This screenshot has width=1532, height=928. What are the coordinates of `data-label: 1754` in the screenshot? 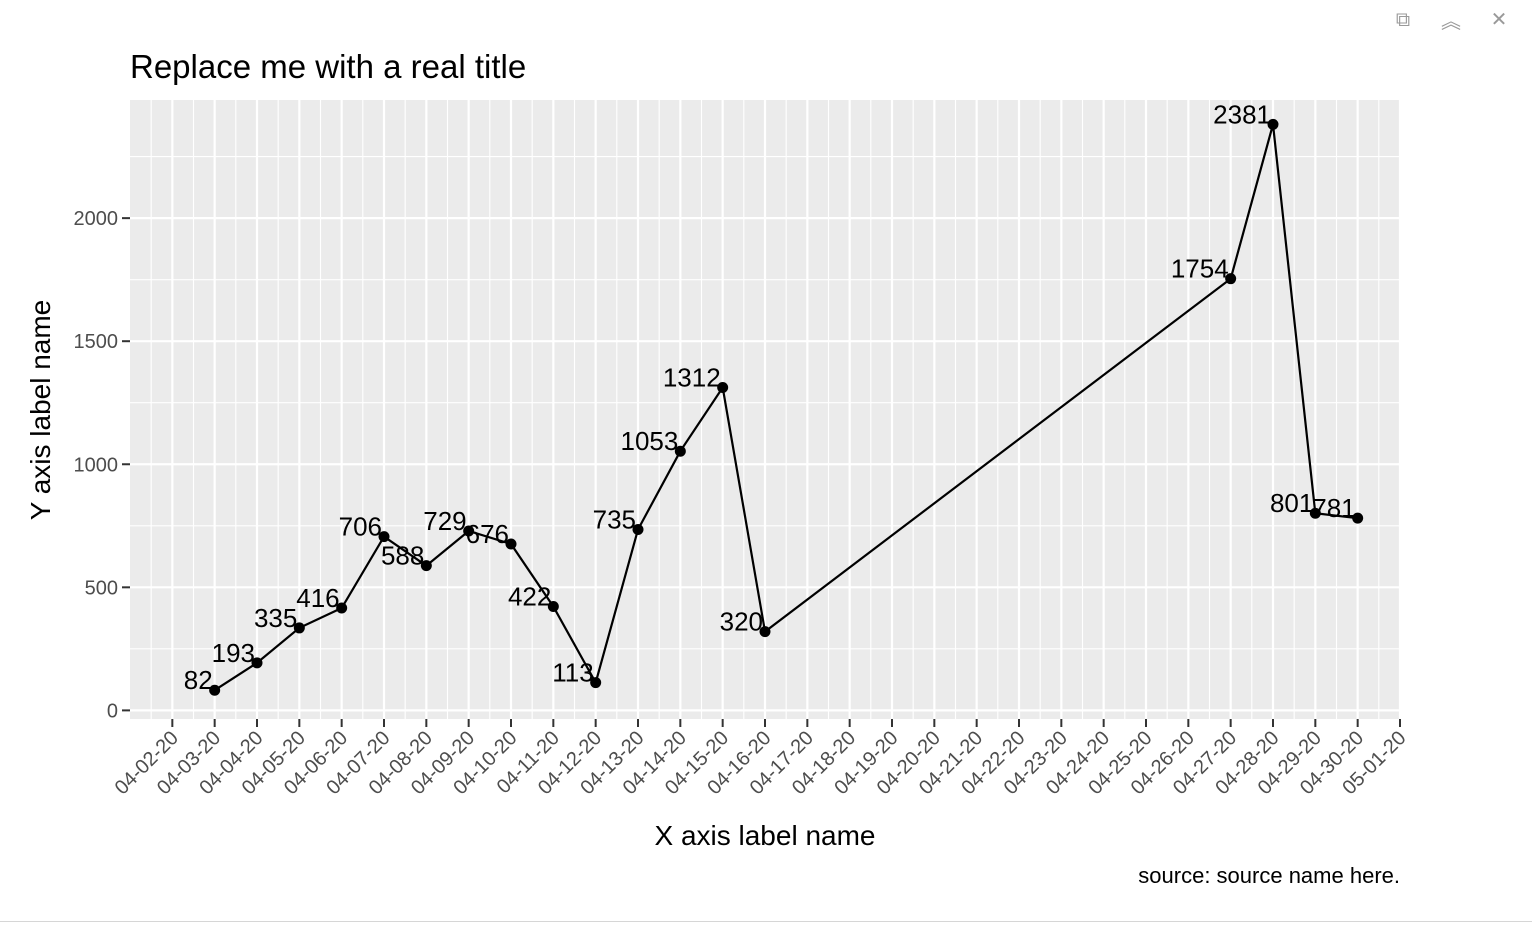 It's located at (1200, 269).